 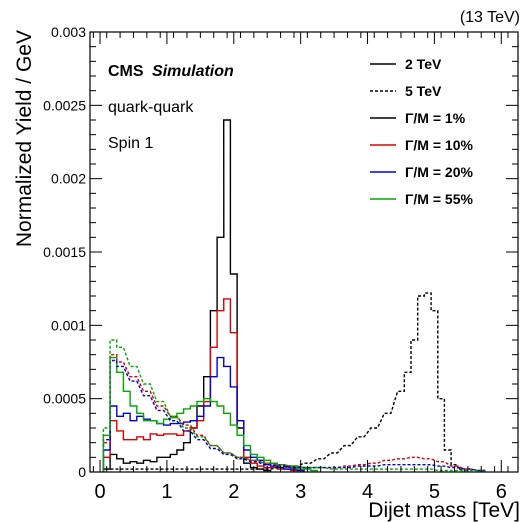 I want to click on y-tick-label: 0.003, so click(x=68, y=32).